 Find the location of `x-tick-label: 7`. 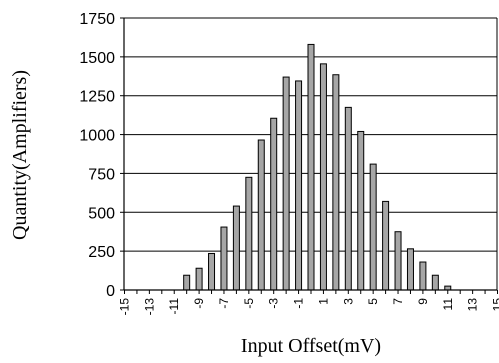

x-tick-label: 7 is located at coordinates (398, 301).